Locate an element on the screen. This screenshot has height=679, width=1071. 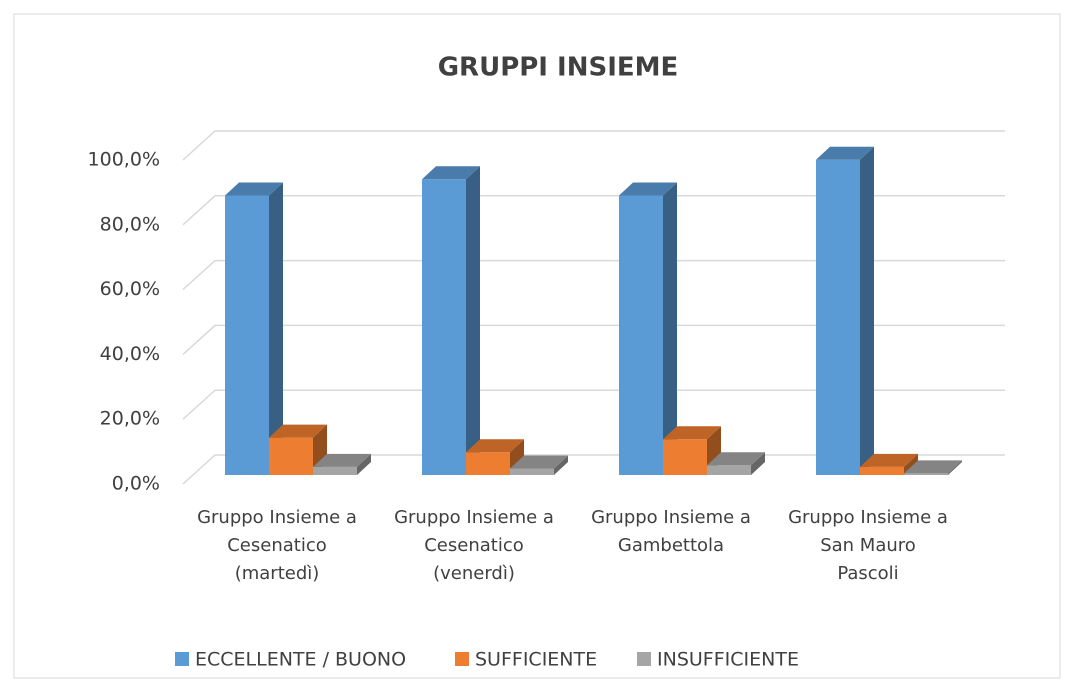
x-tick-label: Pascoli is located at coordinates (867, 573).